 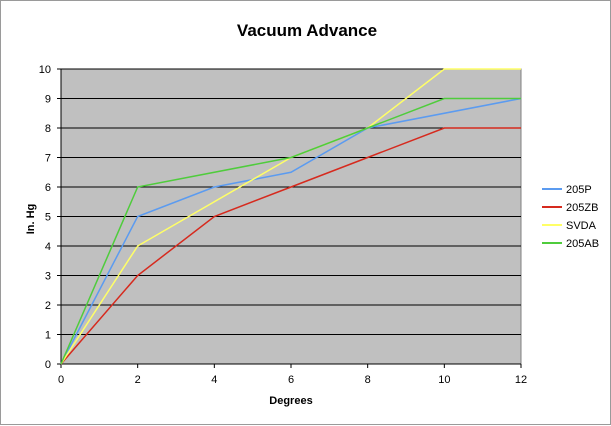 I want to click on y-tick-label: 6, so click(x=48, y=188).